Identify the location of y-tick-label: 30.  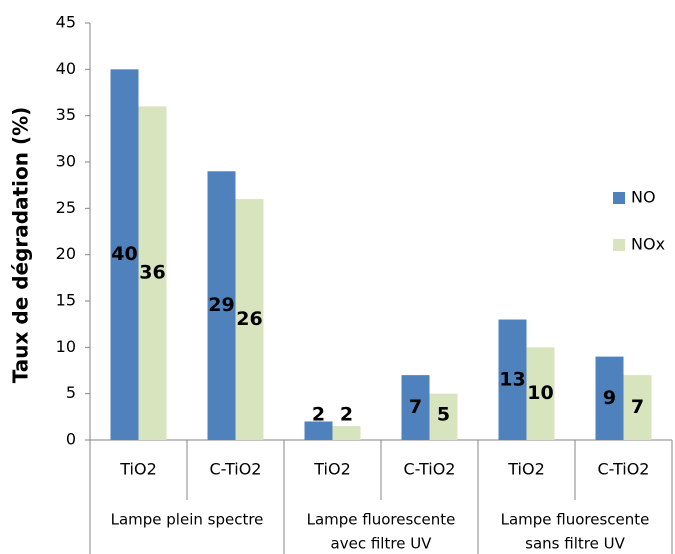
(66, 161).